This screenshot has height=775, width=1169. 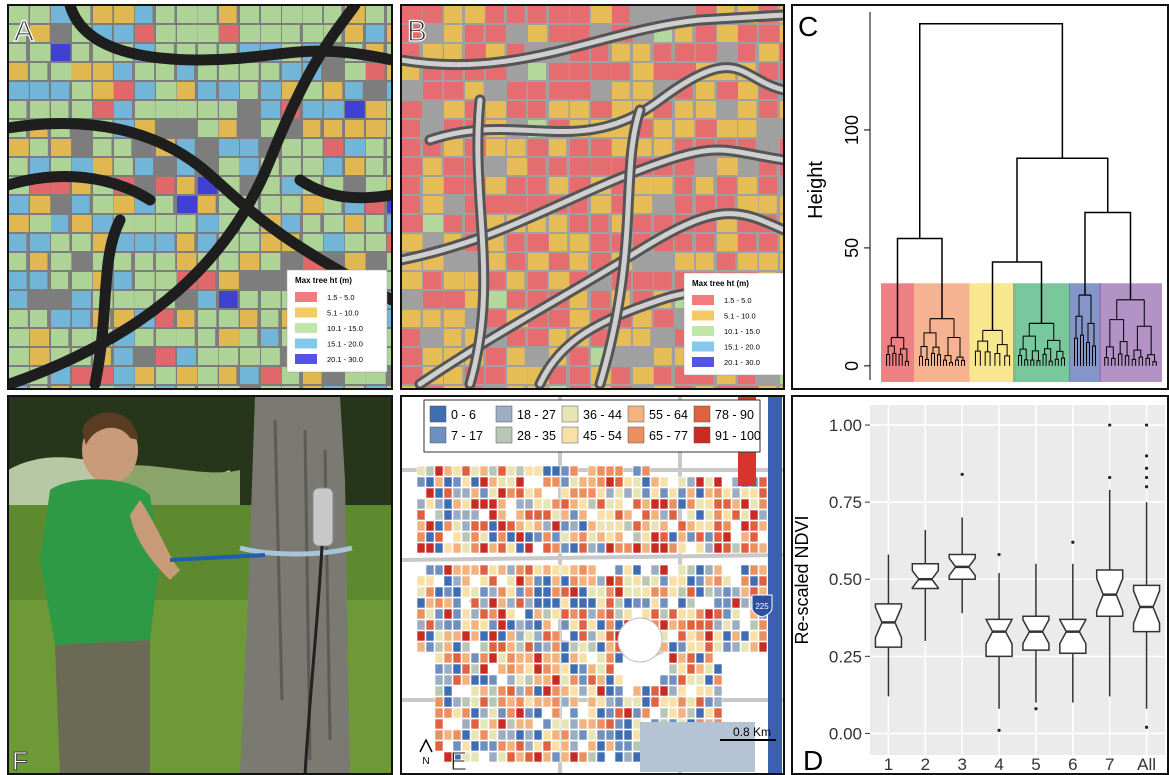 I want to click on box, so click(x=1146, y=608).